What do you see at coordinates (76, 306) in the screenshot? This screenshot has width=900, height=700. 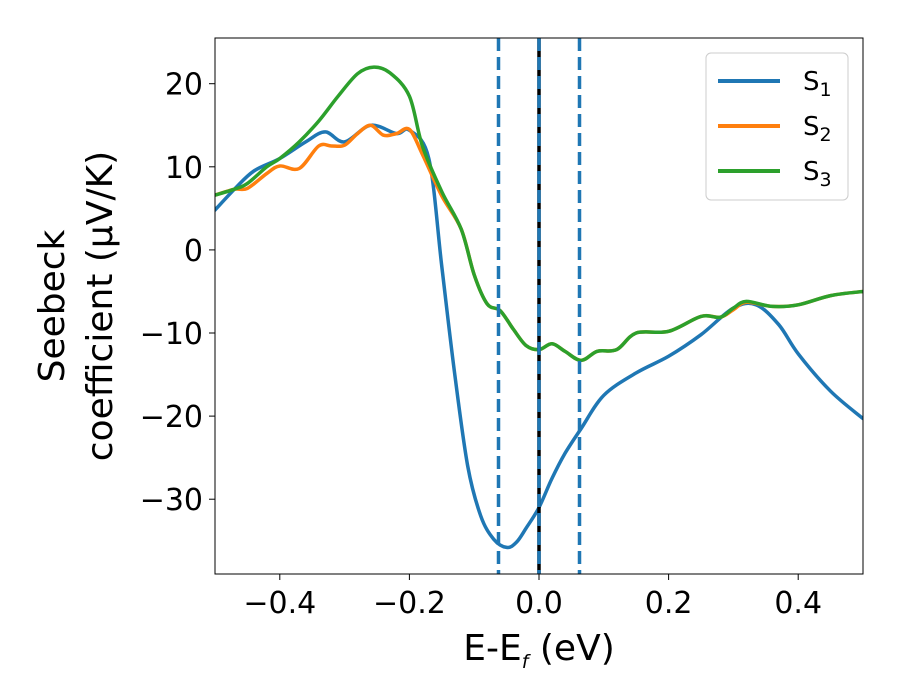 I see `y-axis-label: Seebeck coefficient (μV/K)` at bounding box center [76, 306].